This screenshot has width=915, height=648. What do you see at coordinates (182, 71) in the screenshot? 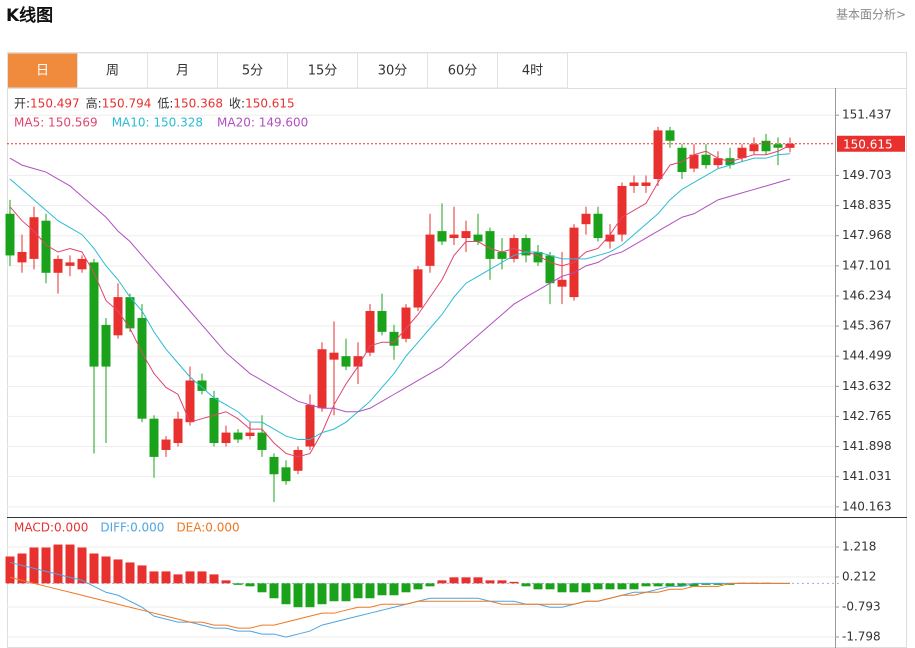
I see `tab-label: 月` at bounding box center [182, 71].